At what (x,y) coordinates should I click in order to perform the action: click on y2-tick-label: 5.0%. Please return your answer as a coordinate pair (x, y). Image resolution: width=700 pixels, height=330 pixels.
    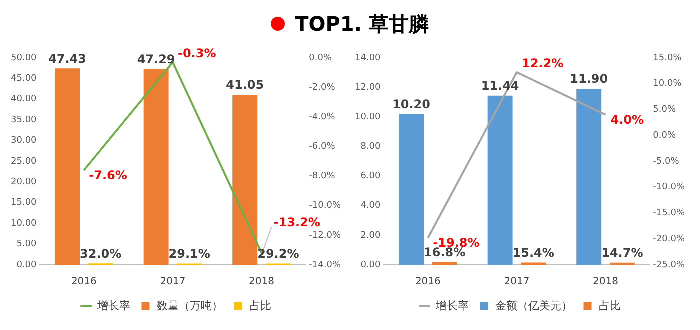
    Looking at the image, I should click on (664, 110).